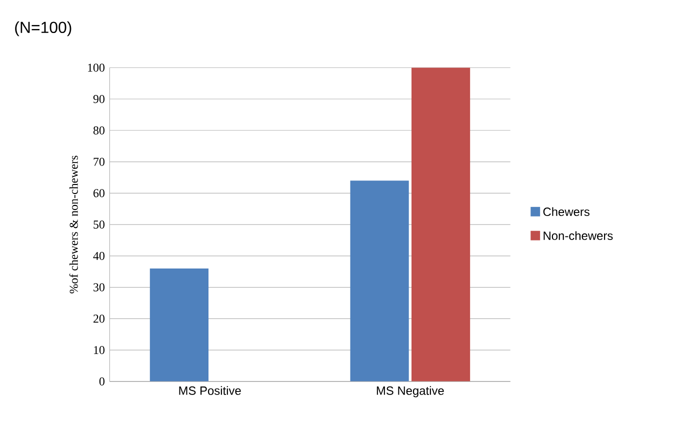  Describe the element at coordinates (566, 211) in the screenshot. I see `legend-label: Chewers` at that location.